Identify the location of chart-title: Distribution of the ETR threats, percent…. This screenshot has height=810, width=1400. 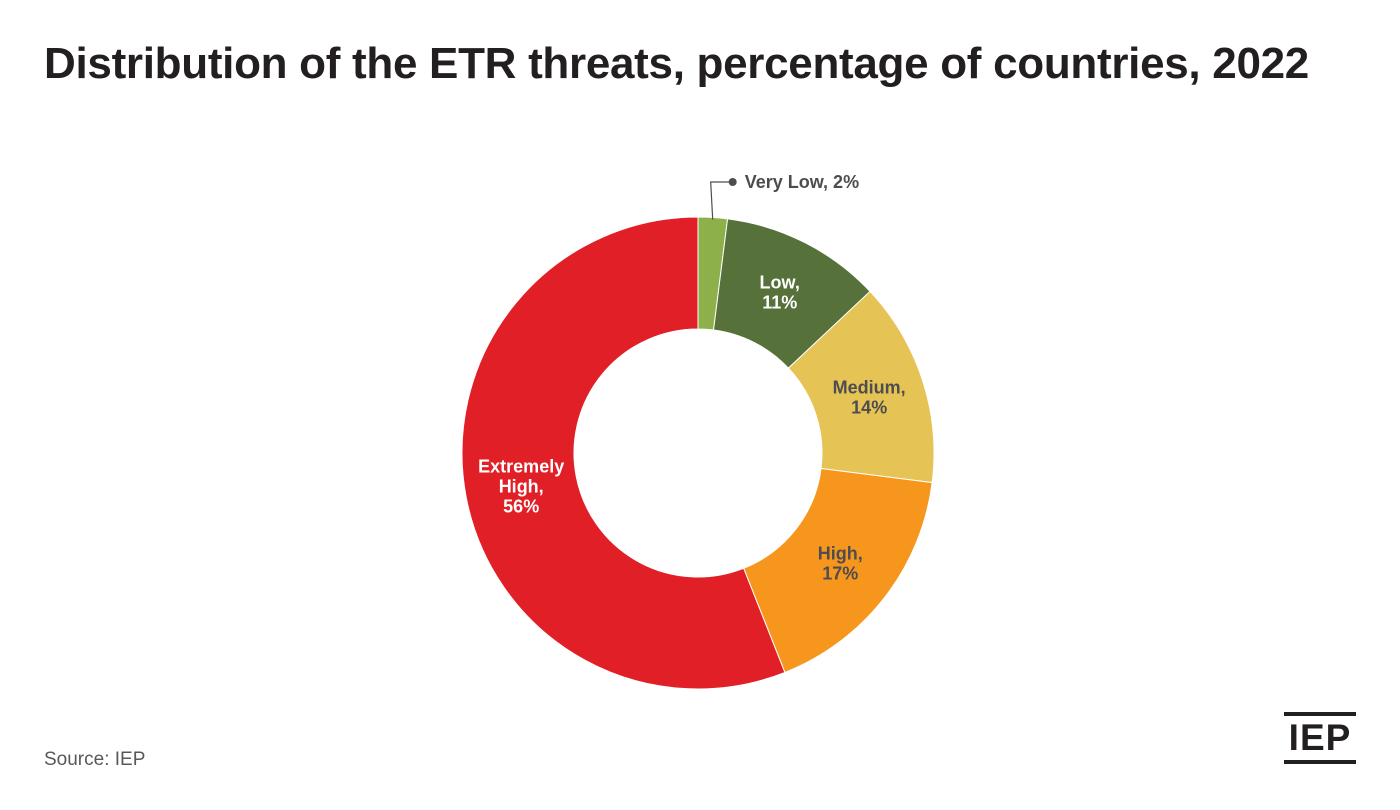
(676, 63).